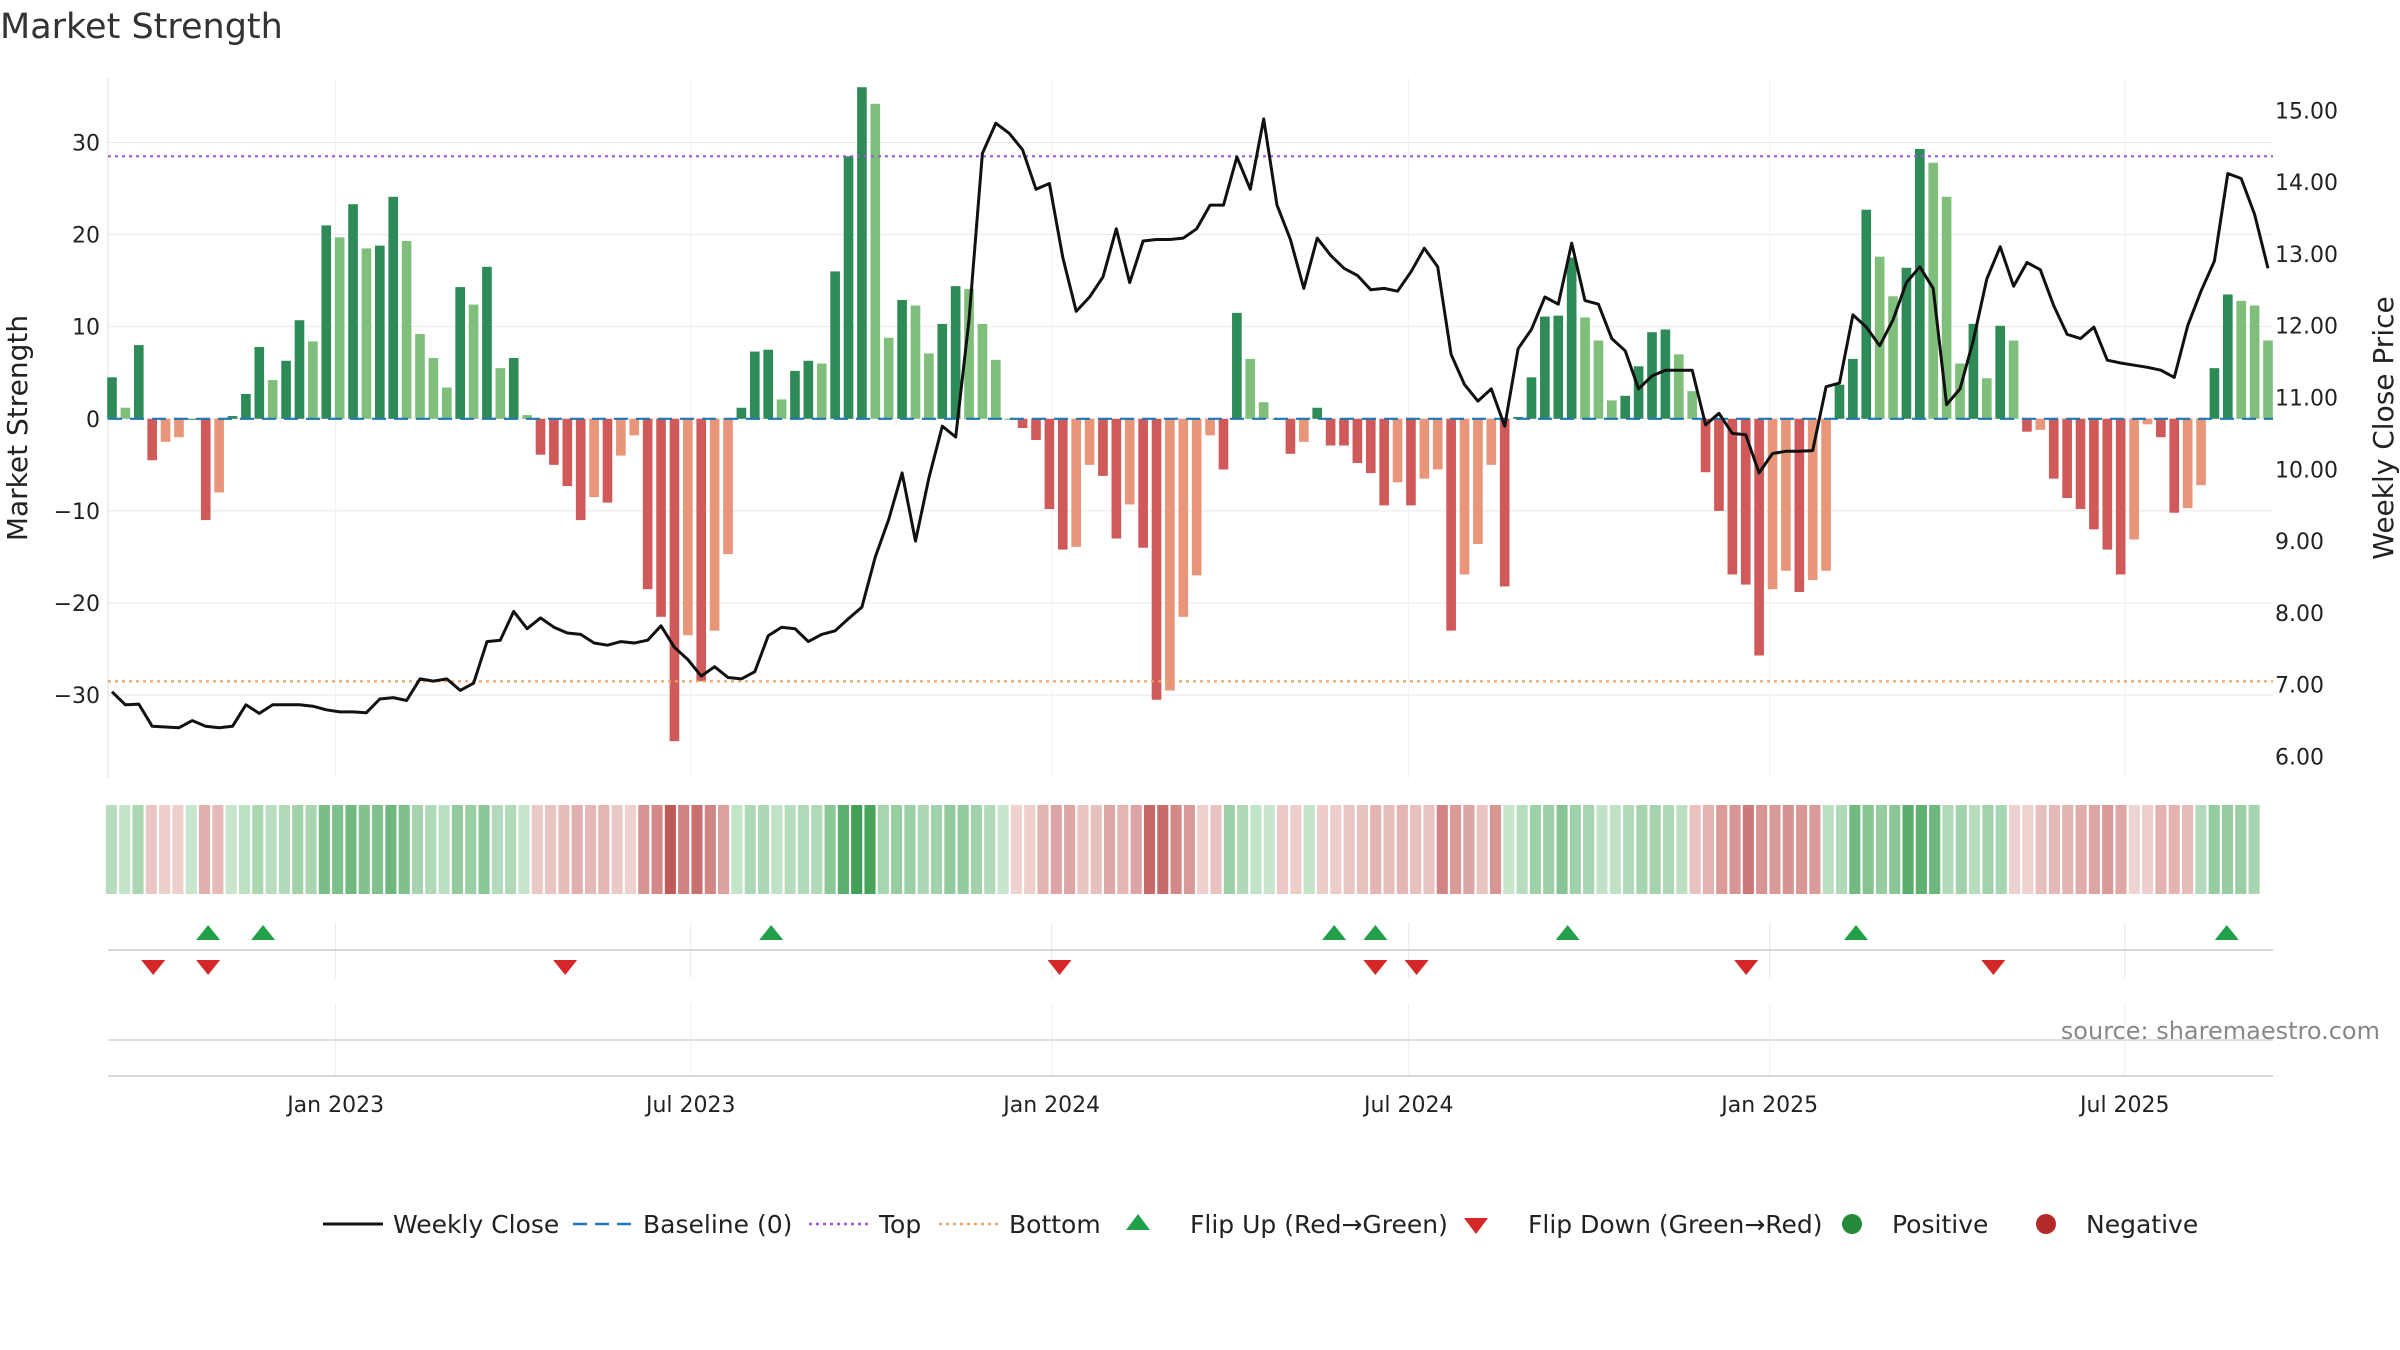  Describe the element at coordinates (2299, 686) in the screenshot. I see `right-tick-label: 7.00` at that location.